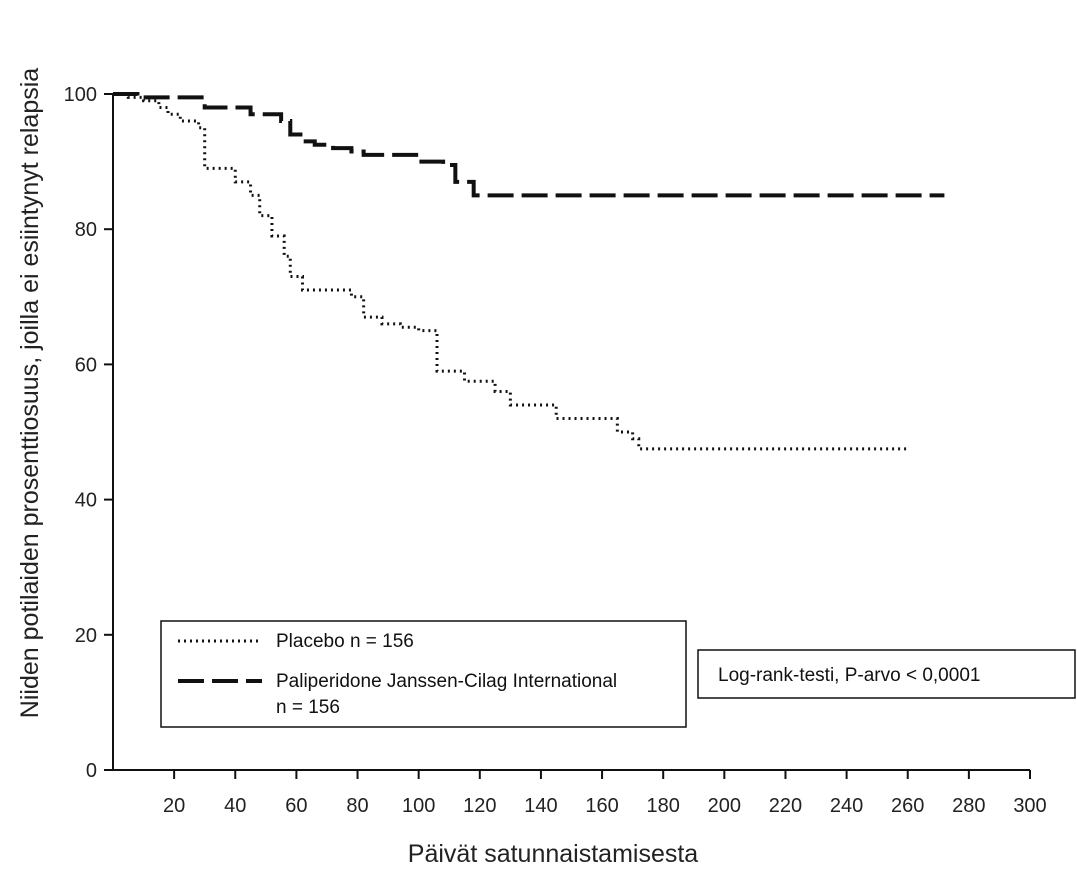  Describe the element at coordinates (86, 230) in the screenshot. I see `y-tick-label: 80` at that location.